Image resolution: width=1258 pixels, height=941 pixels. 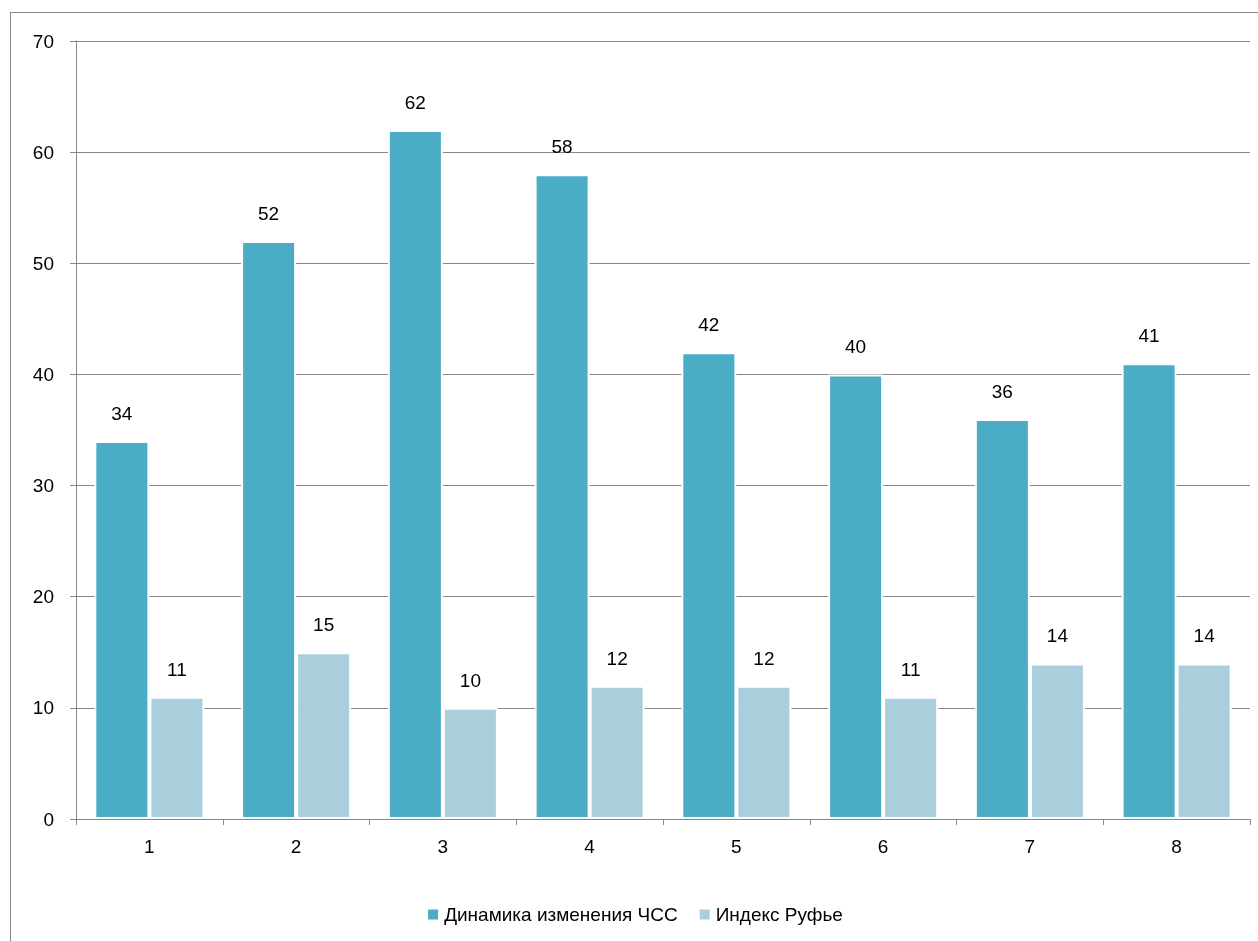 I want to click on data-label: 52, so click(x=269, y=214).